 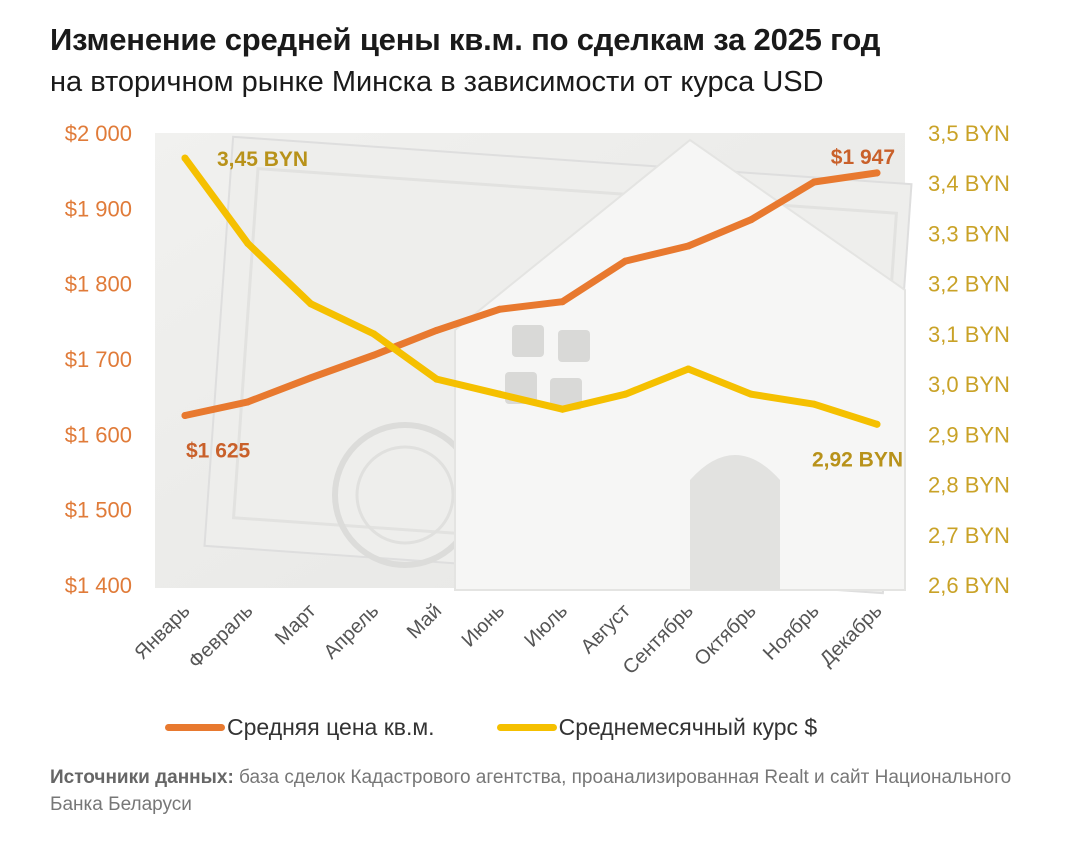 What do you see at coordinates (98, 434) in the screenshot?
I see `y-left-tick-label: $1 600` at bounding box center [98, 434].